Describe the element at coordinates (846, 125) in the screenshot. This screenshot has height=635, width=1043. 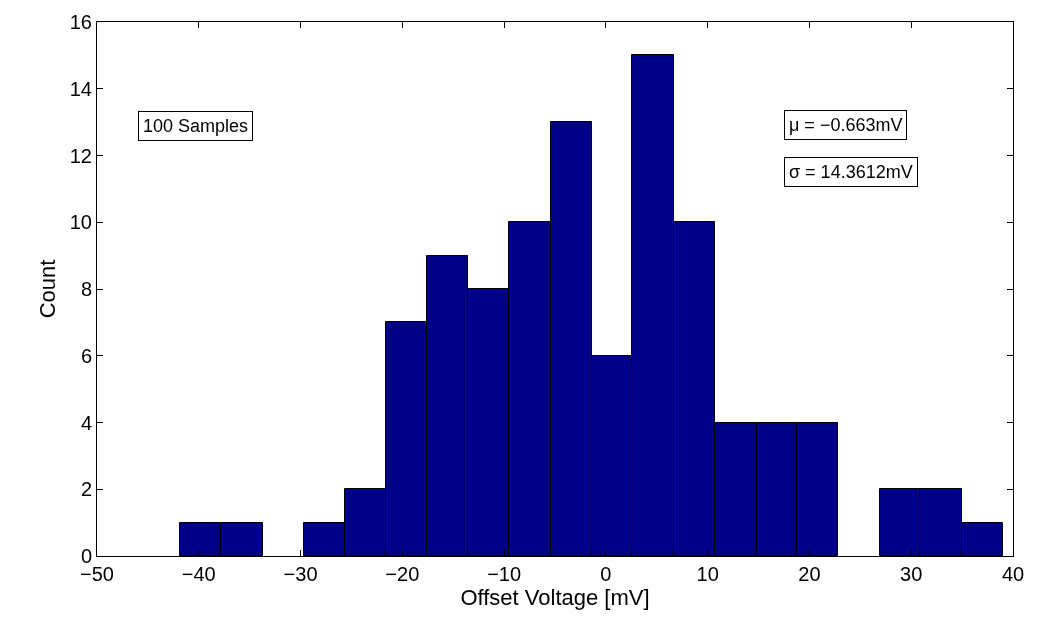
I see `annotation: μ = −0.663mV` at that location.